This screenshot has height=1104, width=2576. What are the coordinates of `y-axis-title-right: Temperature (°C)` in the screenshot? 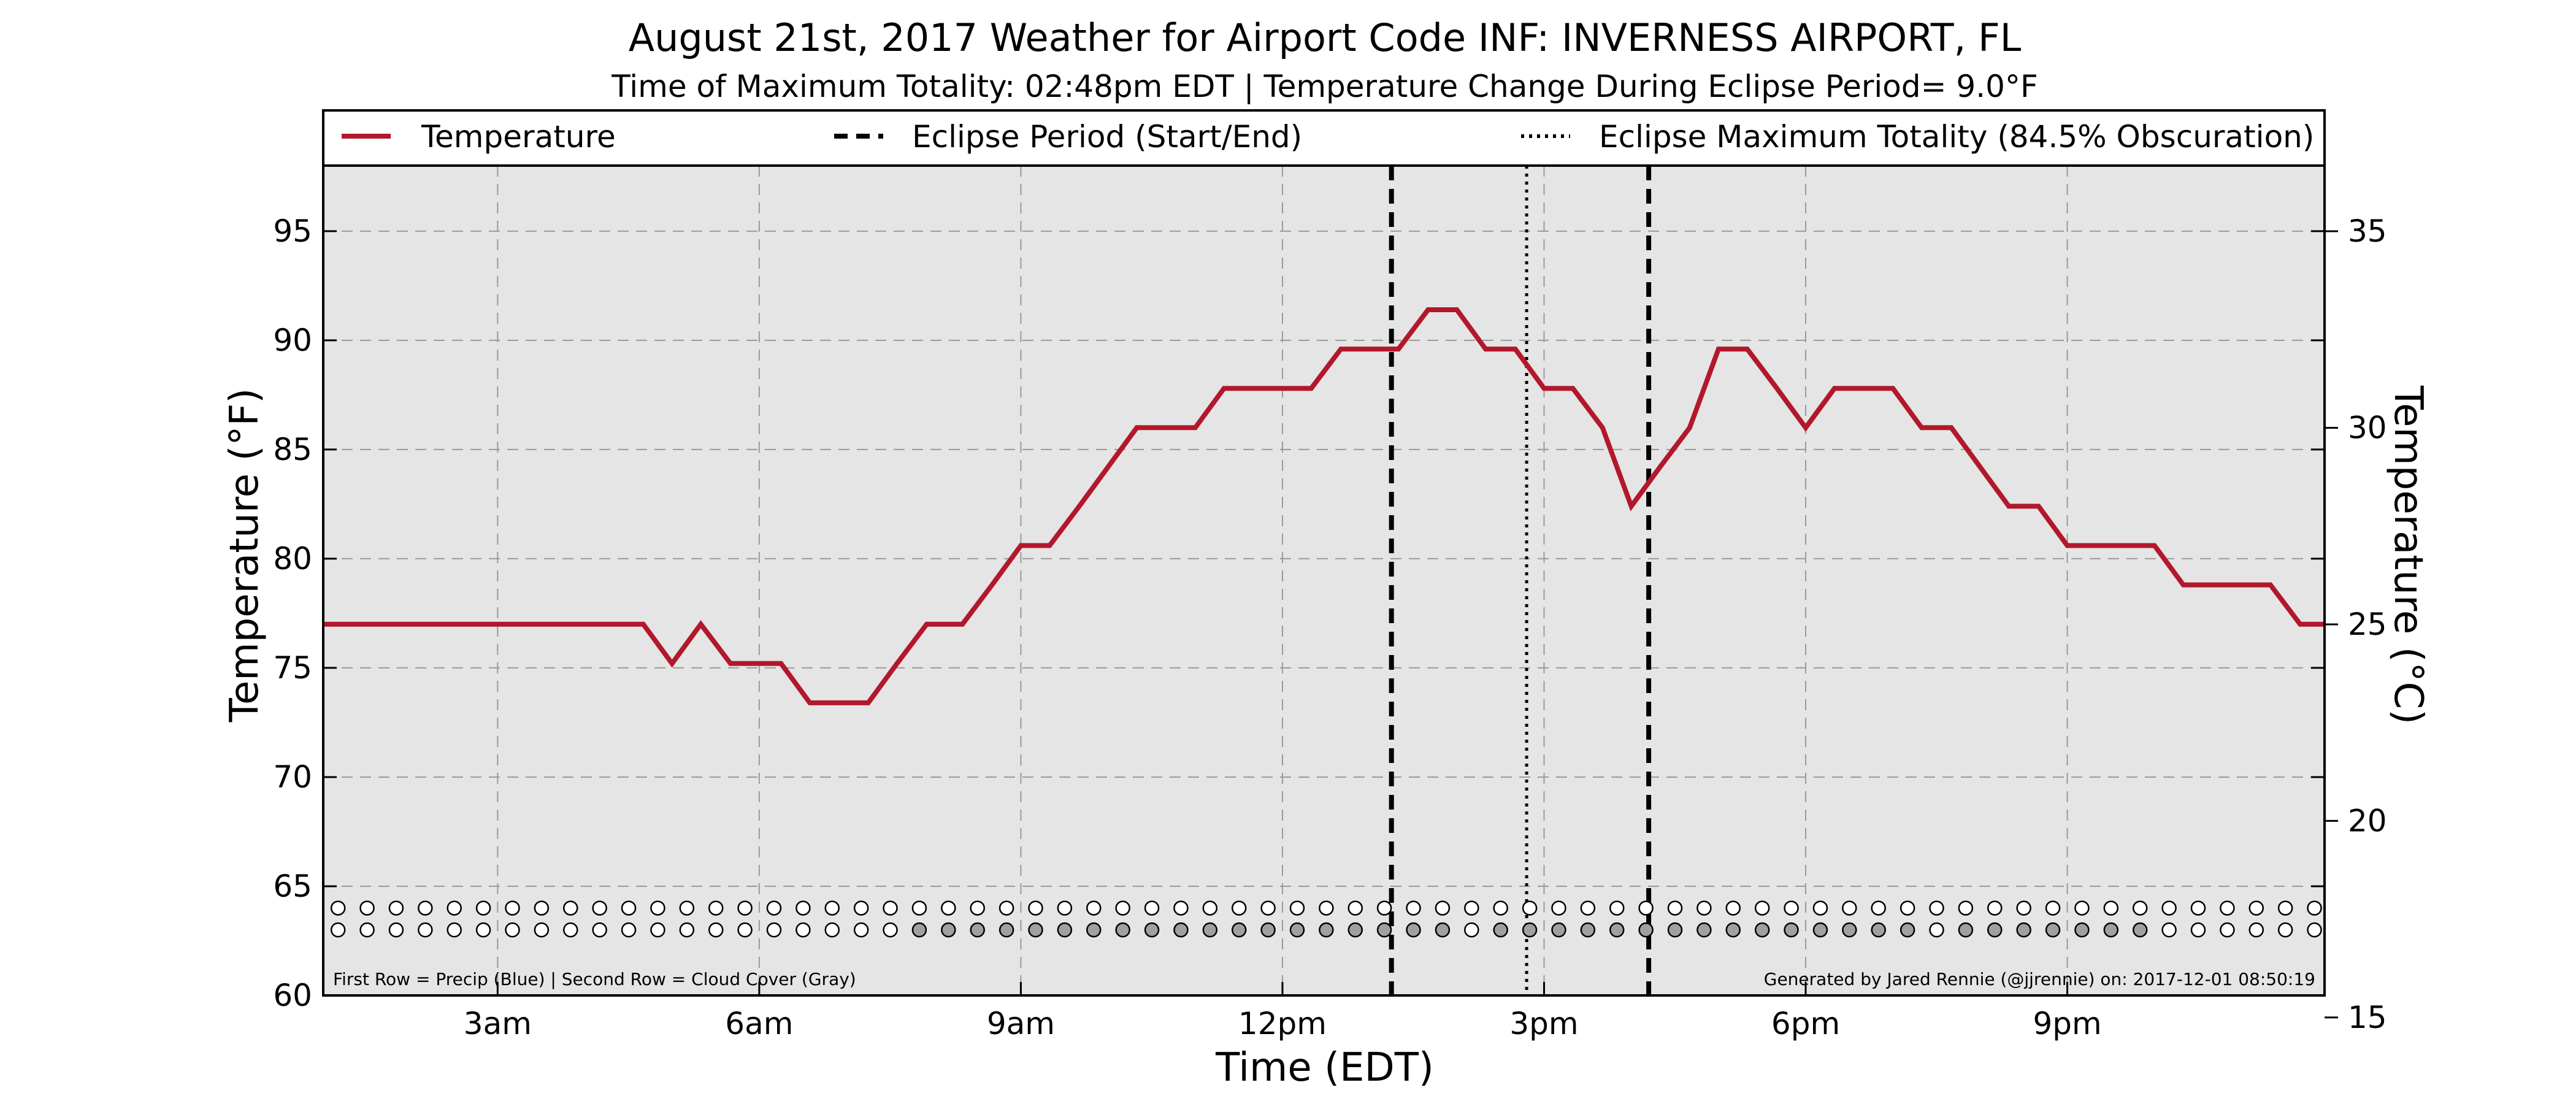 It's located at (2408, 554).